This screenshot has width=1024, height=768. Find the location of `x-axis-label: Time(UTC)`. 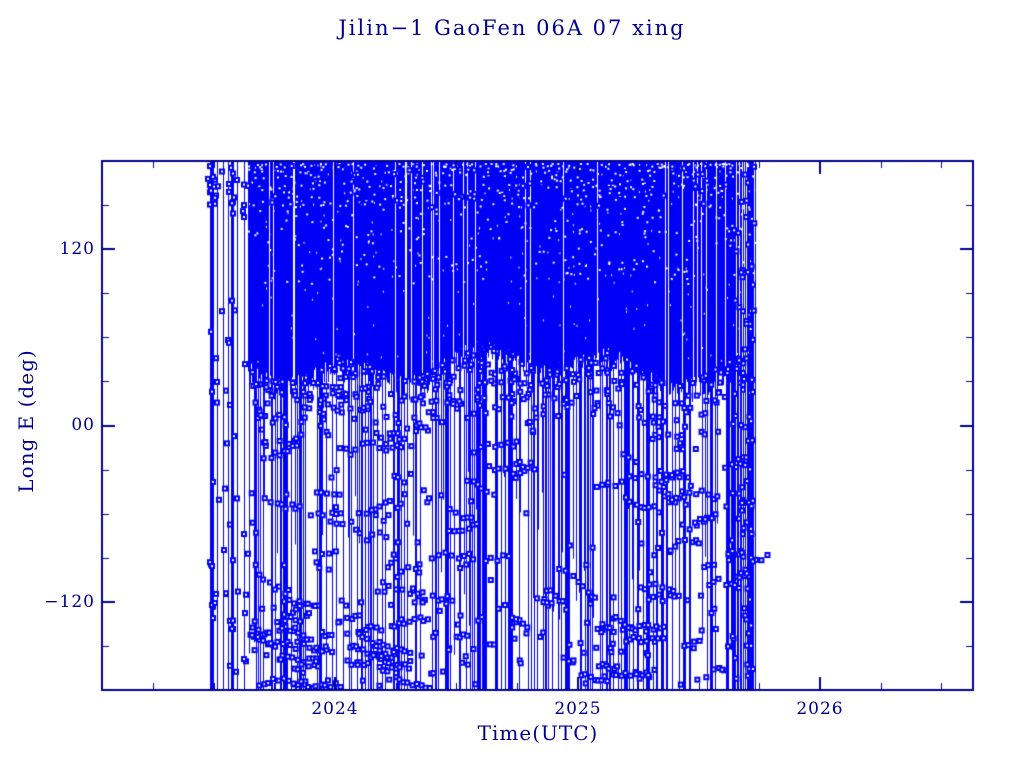

x-axis-label: Time(UTC) is located at coordinates (538, 733).